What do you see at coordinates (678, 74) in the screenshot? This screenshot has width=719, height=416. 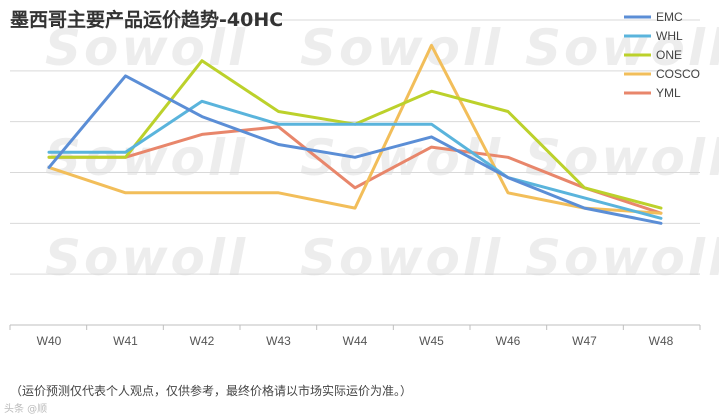 I see `legend-label-cosco: COSCO` at bounding box center [678, 74].